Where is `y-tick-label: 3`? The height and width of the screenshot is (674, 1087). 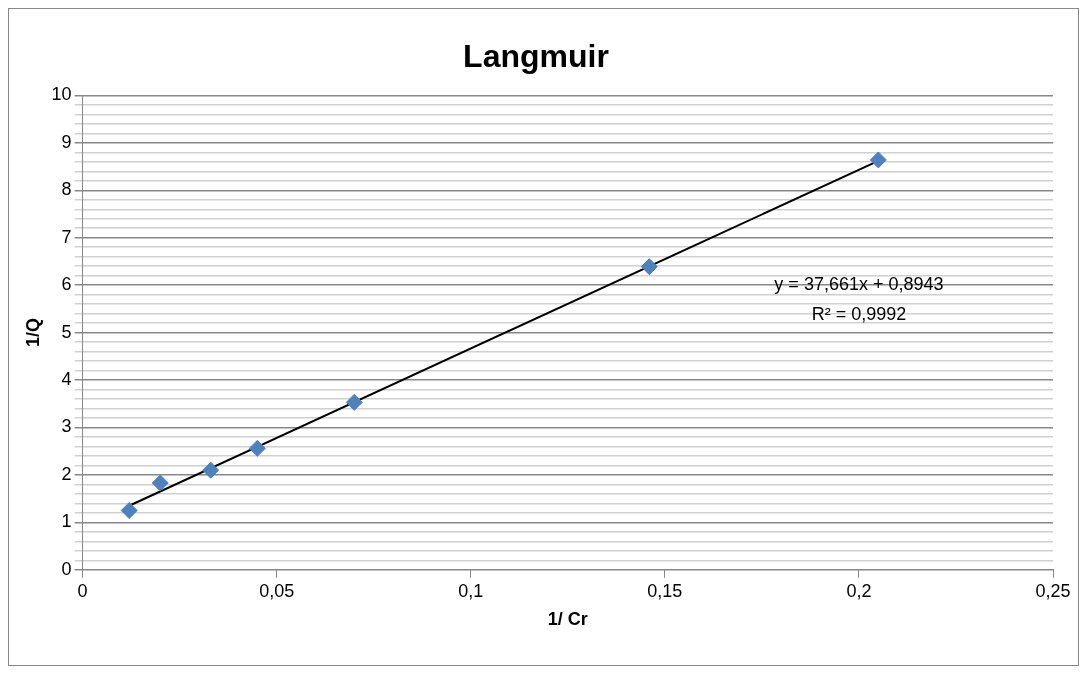
y-tick-label: 3 is located at coordinates (66, 426).